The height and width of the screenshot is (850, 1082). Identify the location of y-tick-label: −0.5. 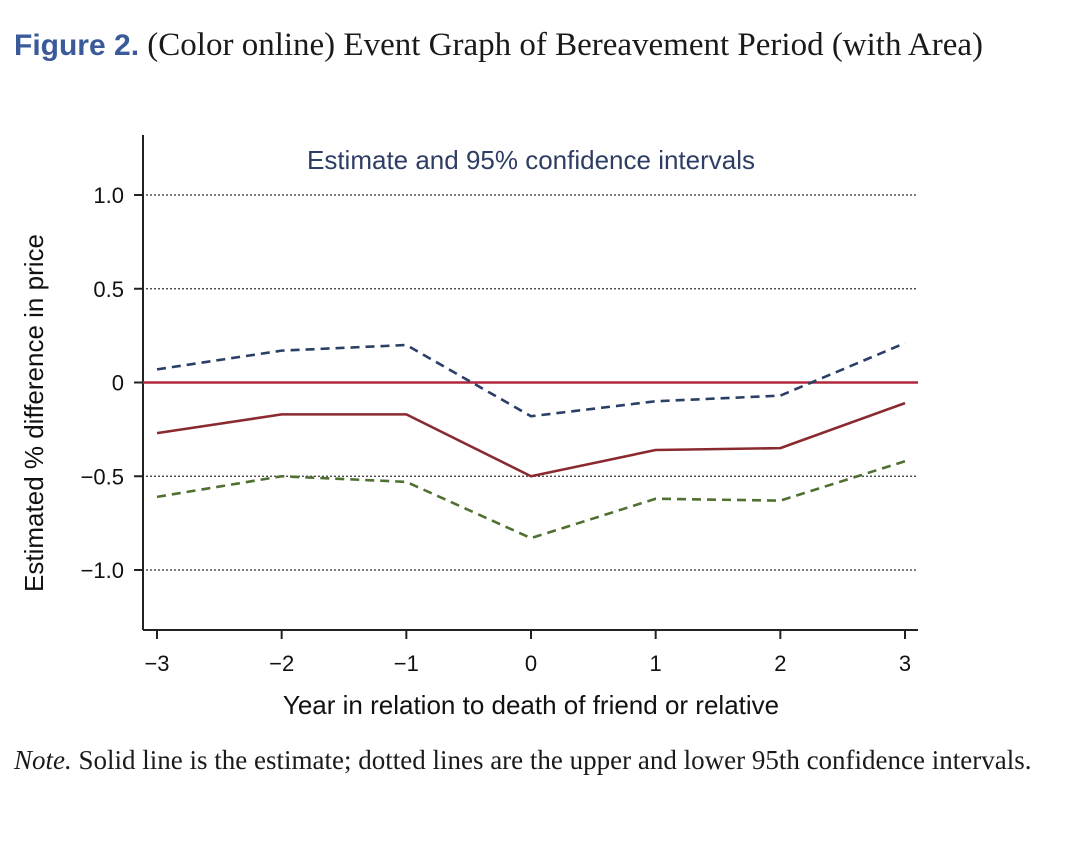
(102, 476).